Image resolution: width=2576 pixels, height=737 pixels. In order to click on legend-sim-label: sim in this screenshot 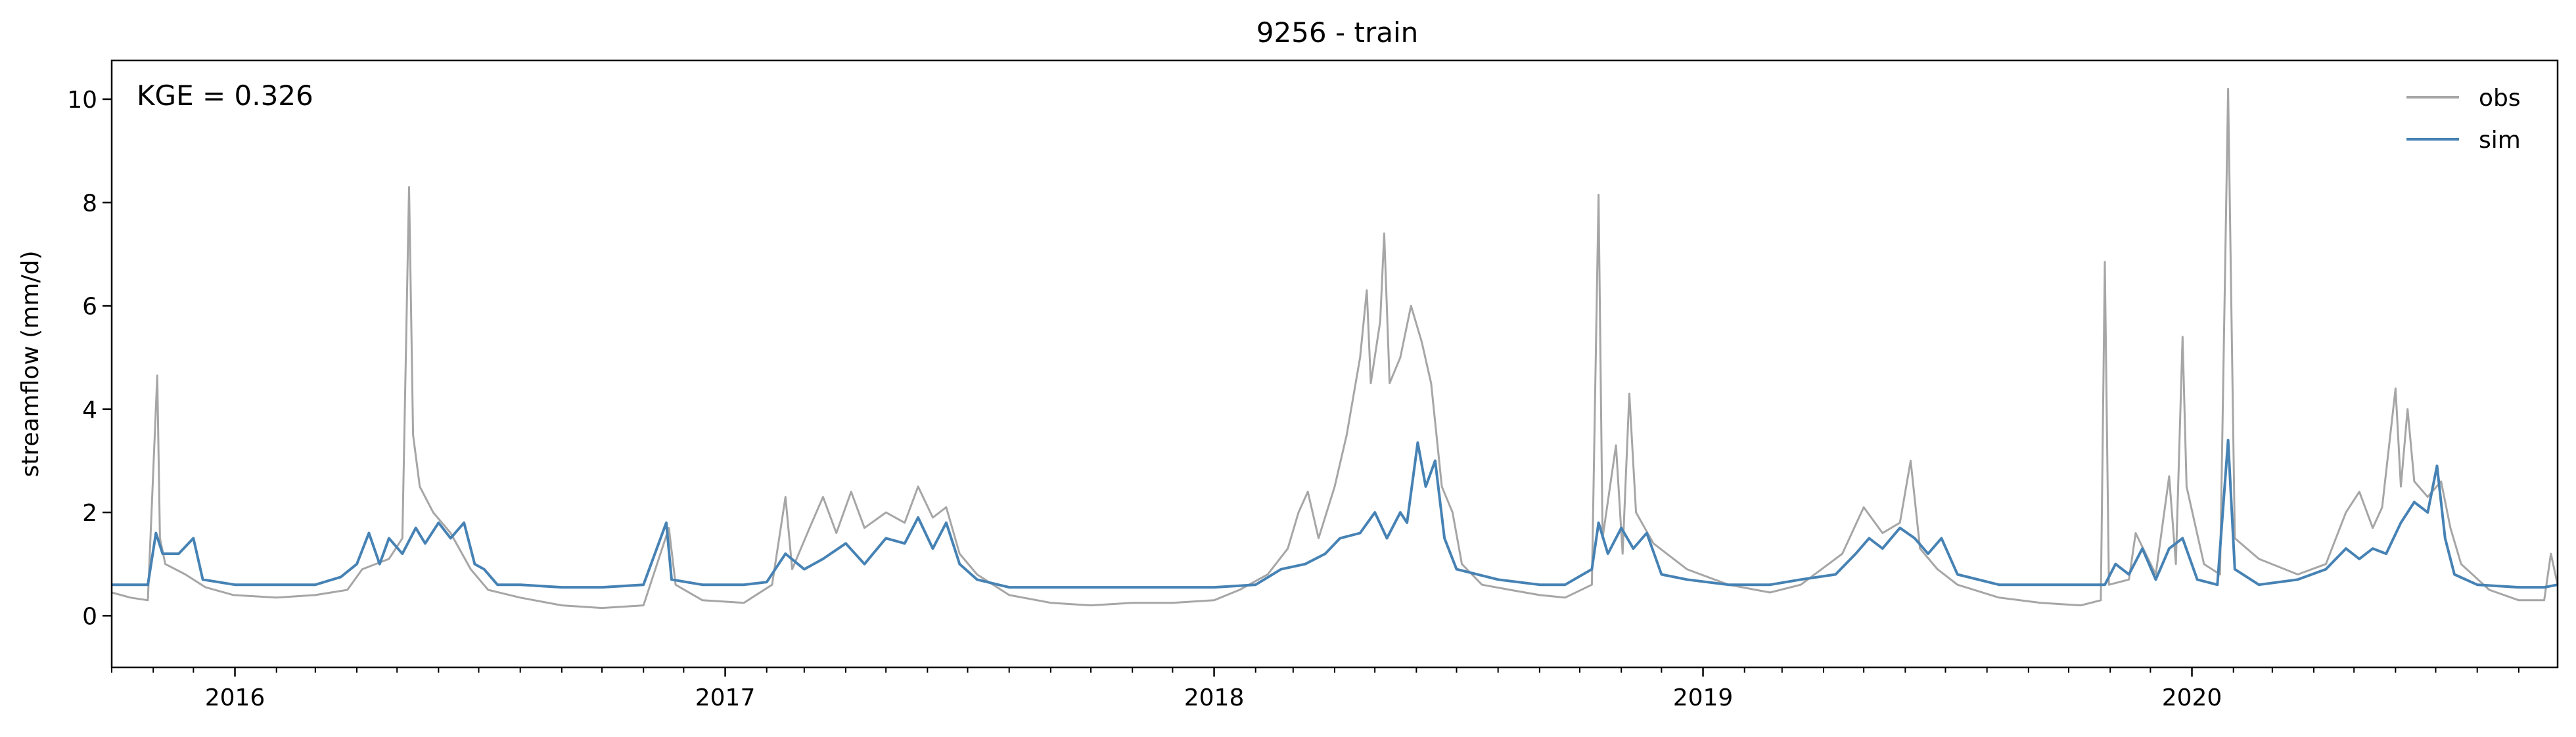, I will do `click(2500, 140)`.